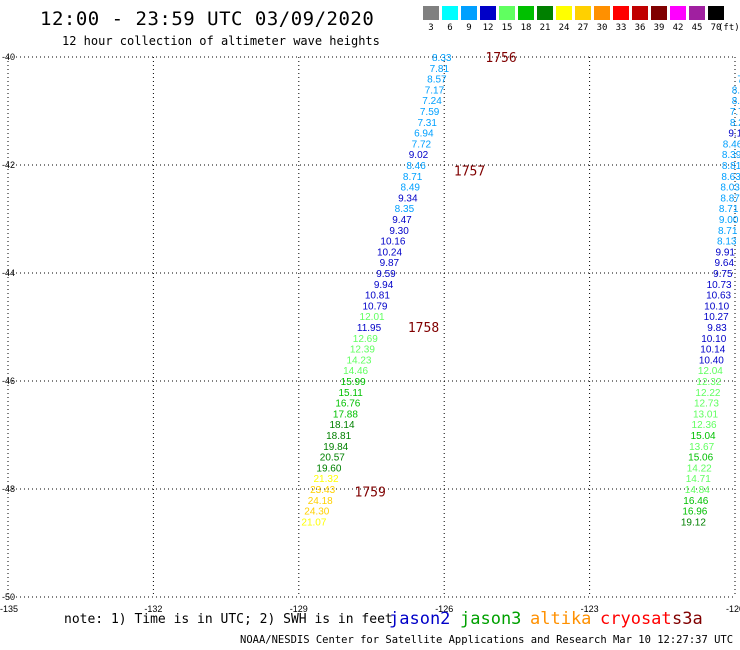  I want to click on time-label: 1759, so click(370, 493).